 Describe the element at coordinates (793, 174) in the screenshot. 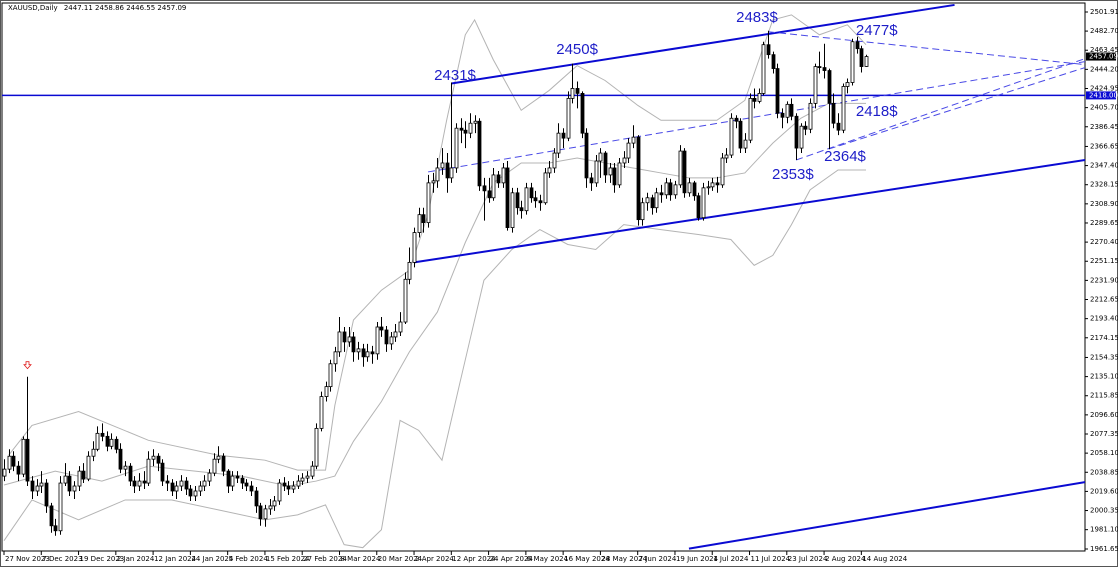

I see `annotation: 2353$` at that location.